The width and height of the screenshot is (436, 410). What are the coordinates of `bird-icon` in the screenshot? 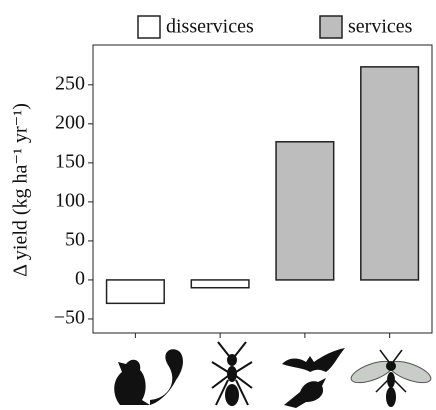 It's located at (305, 393).